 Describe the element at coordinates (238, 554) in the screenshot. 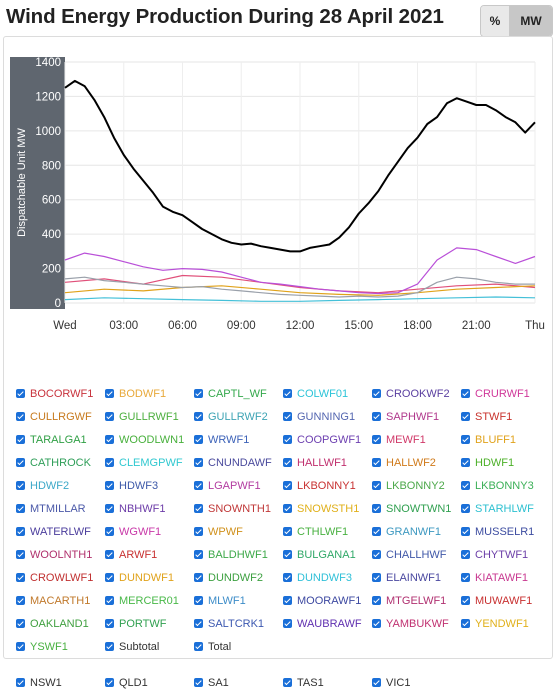

I see `legend-item-baldhwf1: BALDHWF1` at that location.